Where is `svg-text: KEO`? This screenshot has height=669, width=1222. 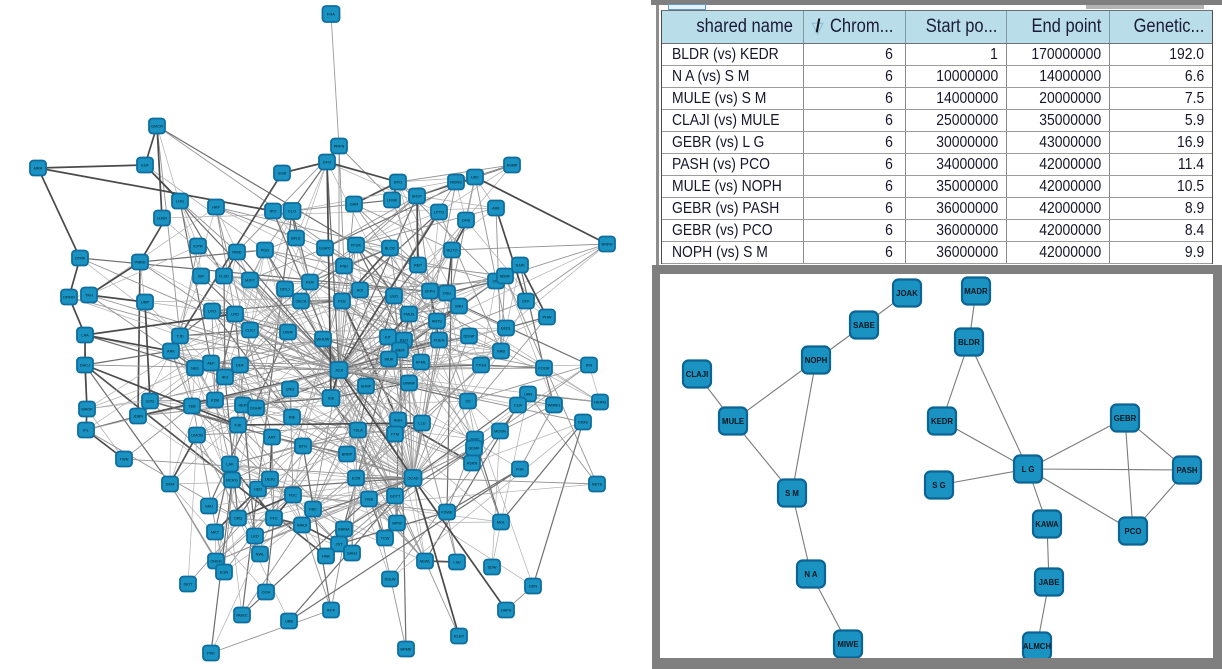 svg-text: KEO is located at coordinates (404, 340).